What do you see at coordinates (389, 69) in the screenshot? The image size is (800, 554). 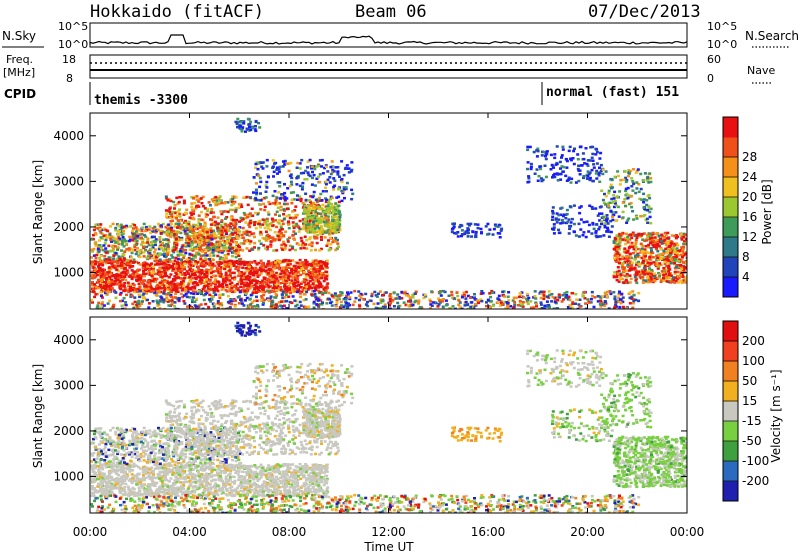 I see `frequency-panel: Freq. [MHz] Nave 18 8 60 0` at bounding box center [389, 69].